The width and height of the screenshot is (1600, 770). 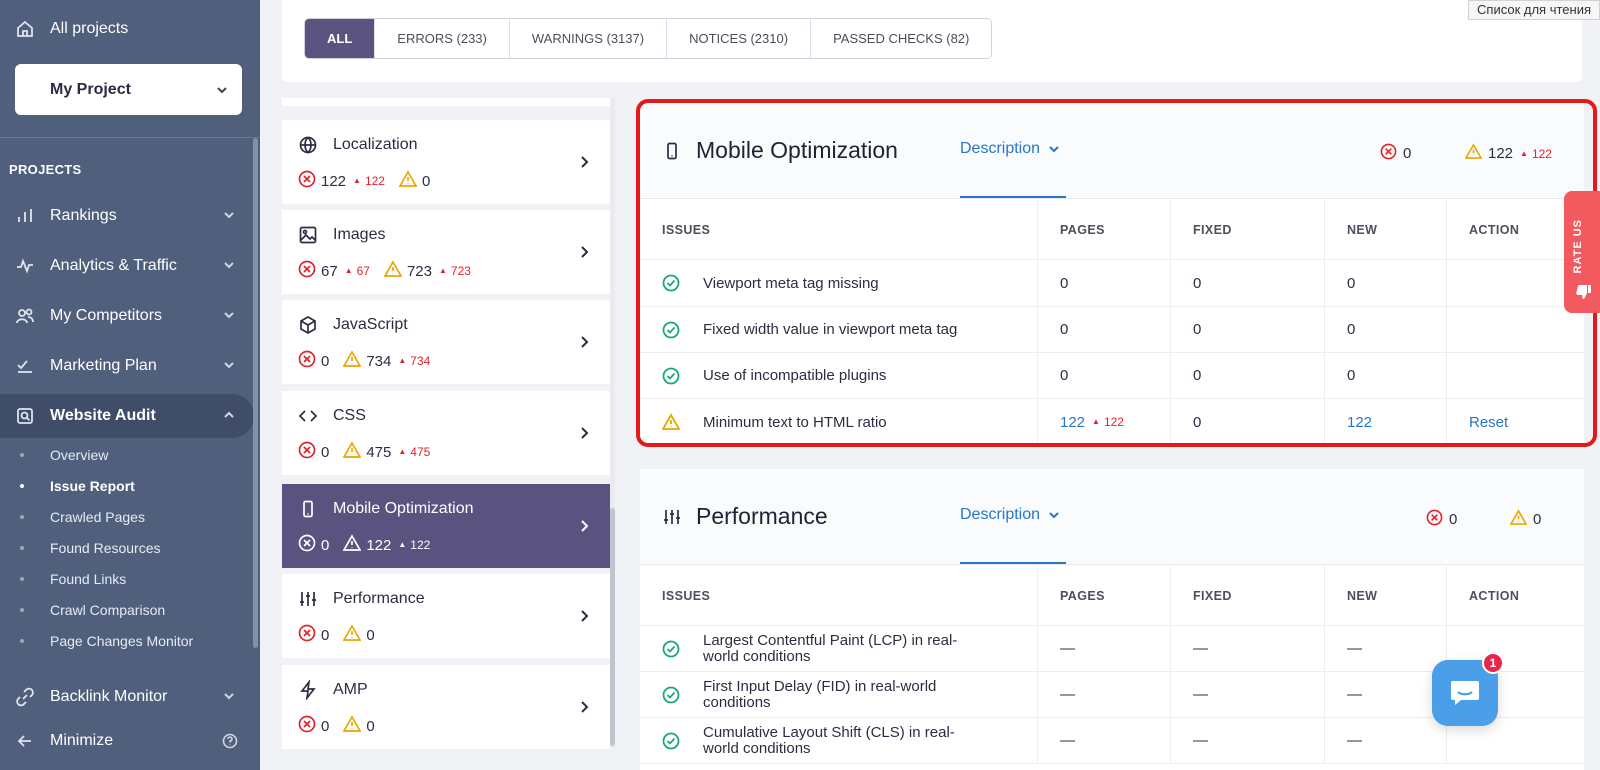 I want to click on category-images: Images 67 67 723 723, so click(x=446, y=252).